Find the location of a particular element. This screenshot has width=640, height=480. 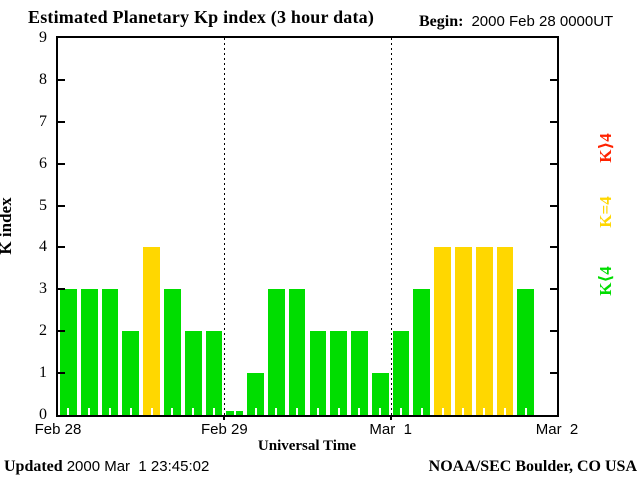

y-tick-label: 4 is located at coordinates (43, 247).